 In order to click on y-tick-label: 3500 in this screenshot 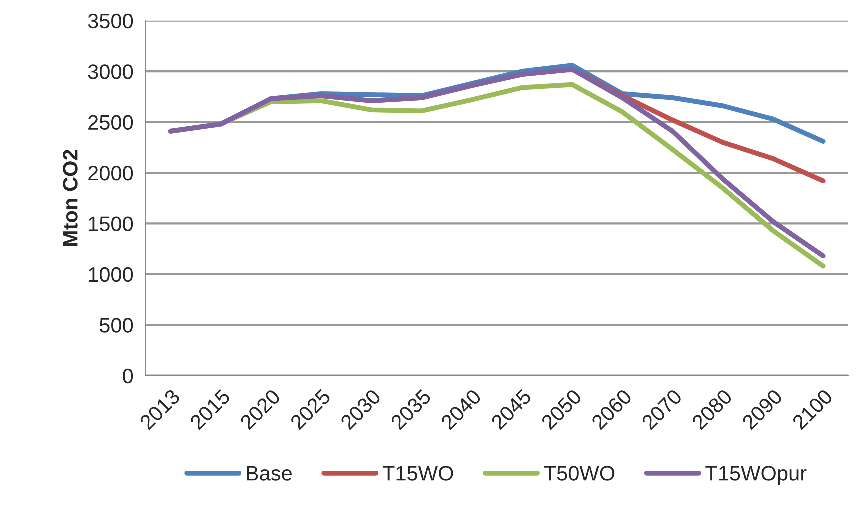, I will do `click(111, 21)`.